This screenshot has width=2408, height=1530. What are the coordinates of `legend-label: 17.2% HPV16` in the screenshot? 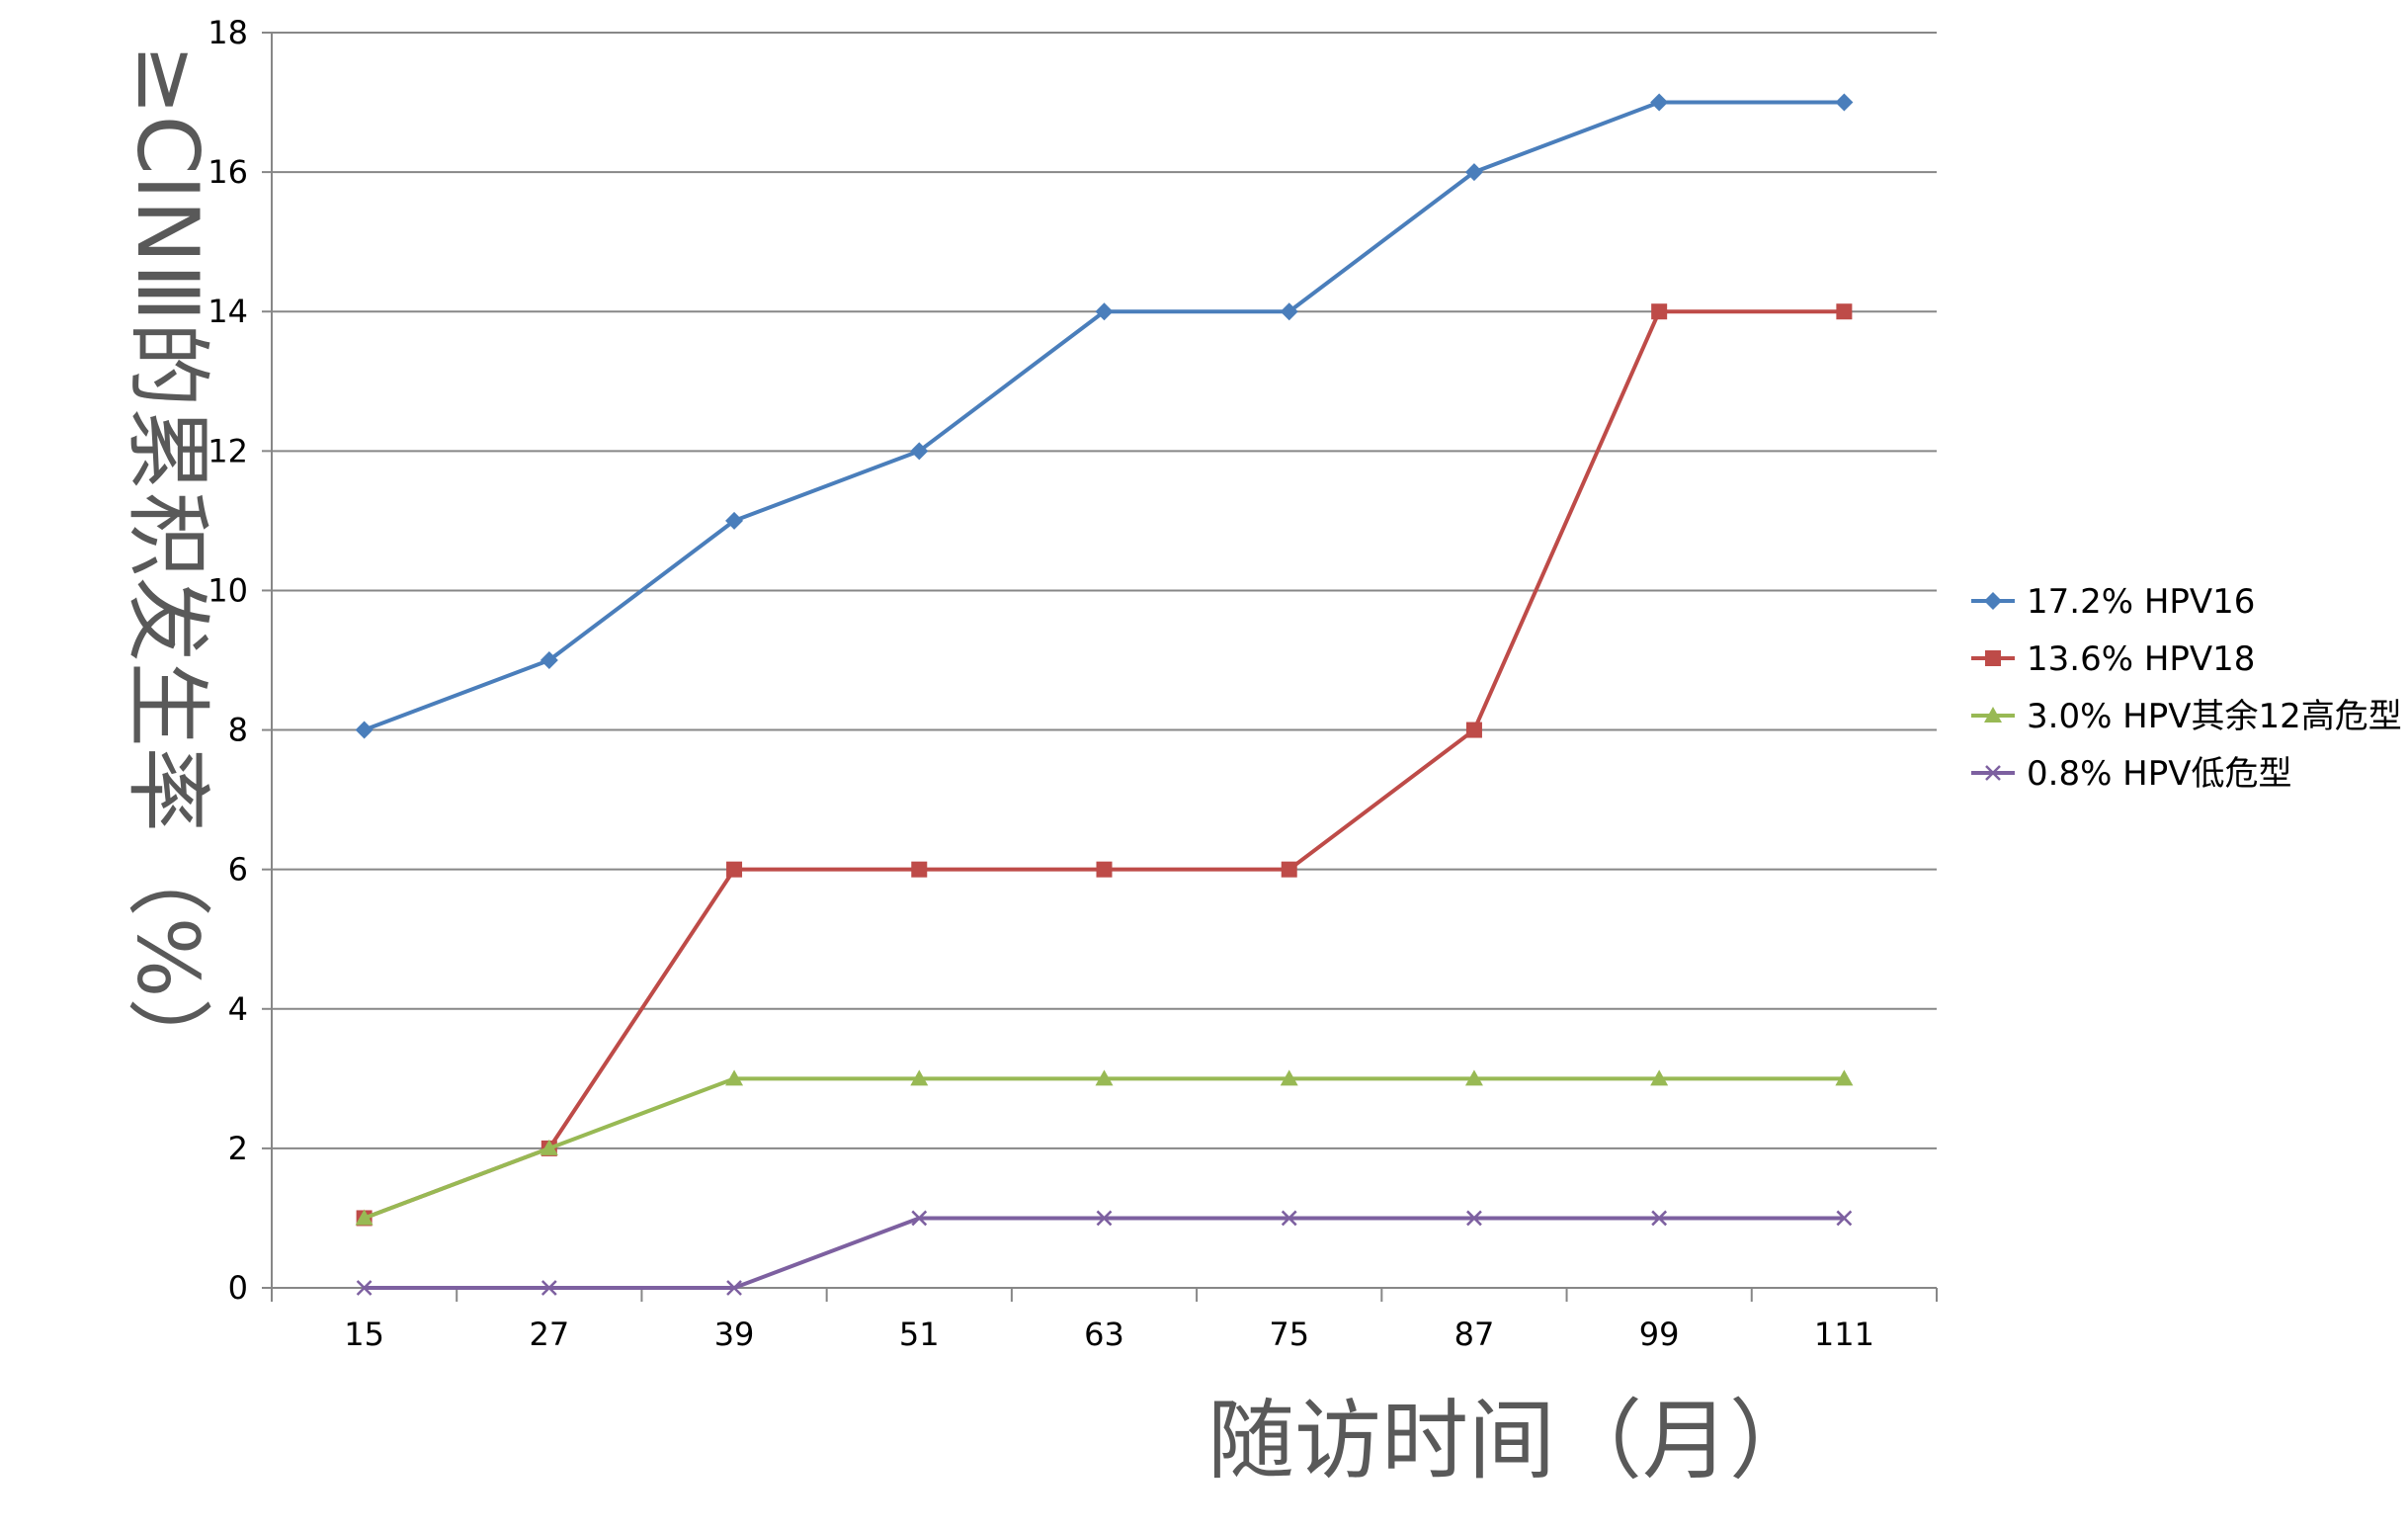 It's located at (2141, 602).